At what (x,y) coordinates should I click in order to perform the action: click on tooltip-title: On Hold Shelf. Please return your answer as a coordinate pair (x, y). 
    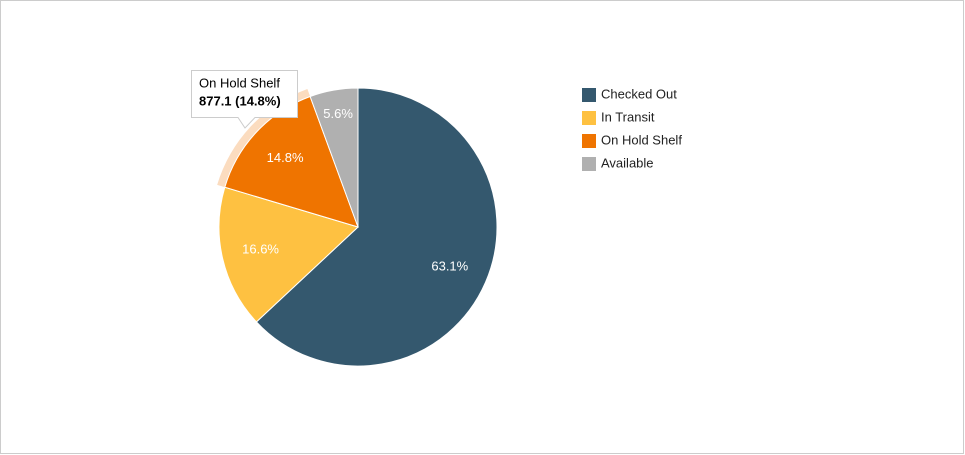
    Looking at the image, I should click on (239, 82).